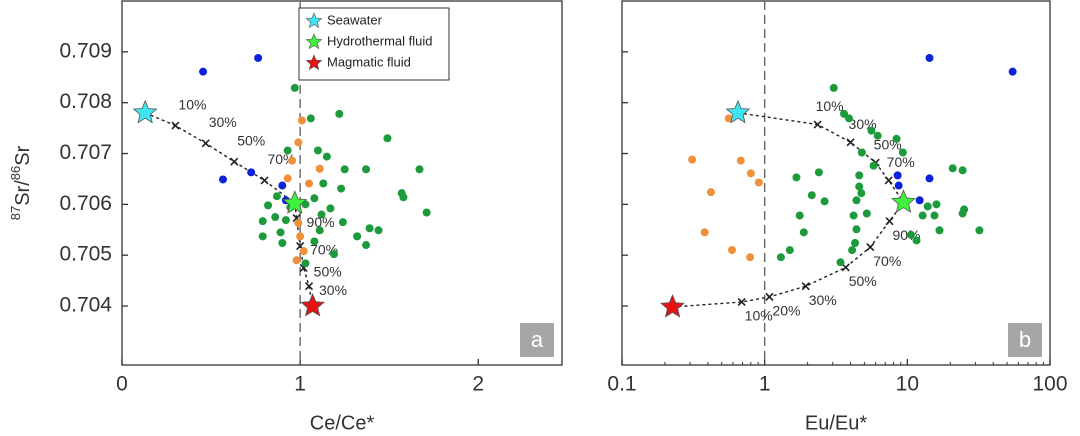 The width and height of the screenshot is (1080, 436). What do you see at coordinates (23, 193) in the screenshot?
I see `y-title-part: Sr/` at bounding box center [23, 193].